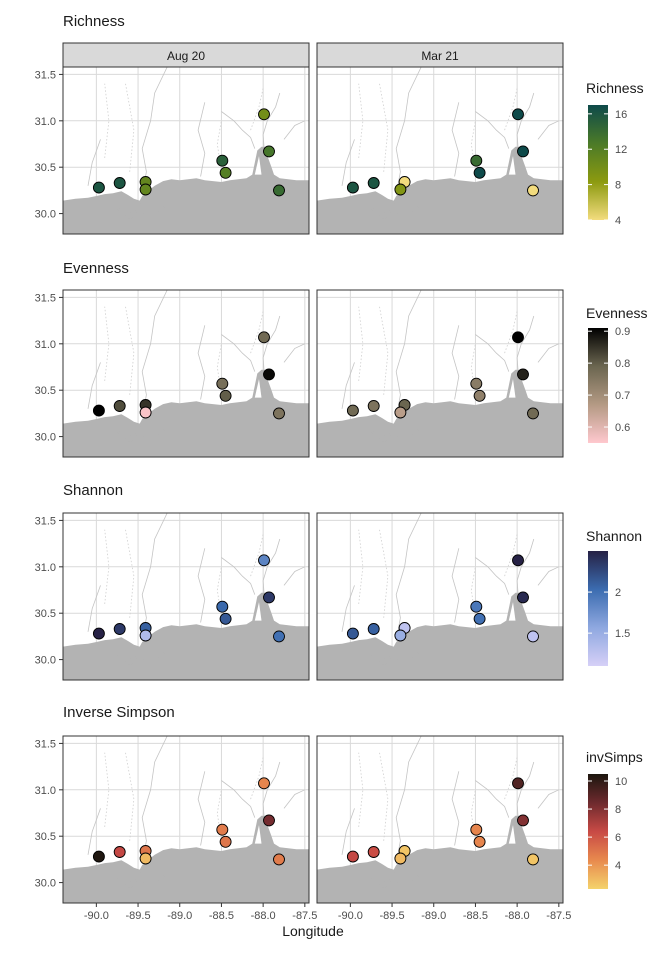 This screenshot has height=965, width=672. What do you see at coordinates (179, 916) in the screenshot?
I see `x-tick-label: -89.0` at bounding box center [179, 916].